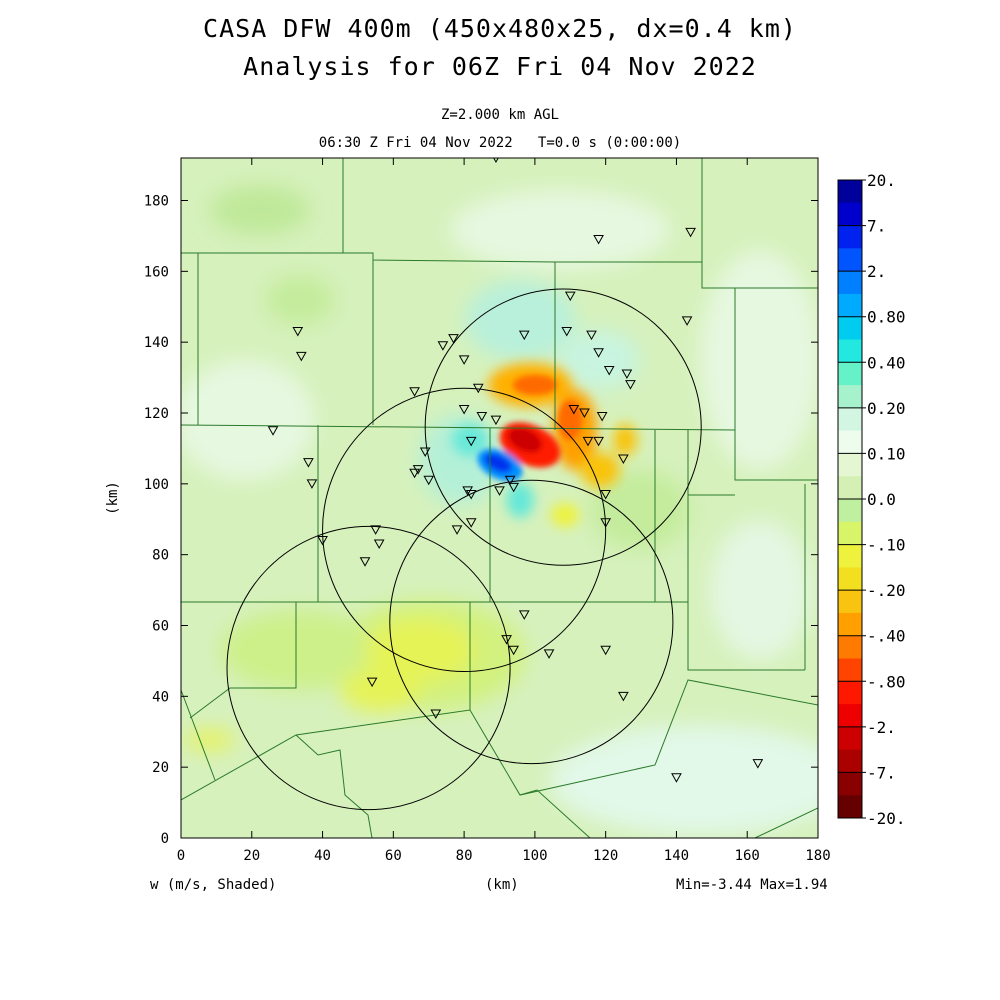  What do you see at coordinates (605, 856) in the screenshot?
I see `x-tick-label: 120` at bounding box center [605, 856].